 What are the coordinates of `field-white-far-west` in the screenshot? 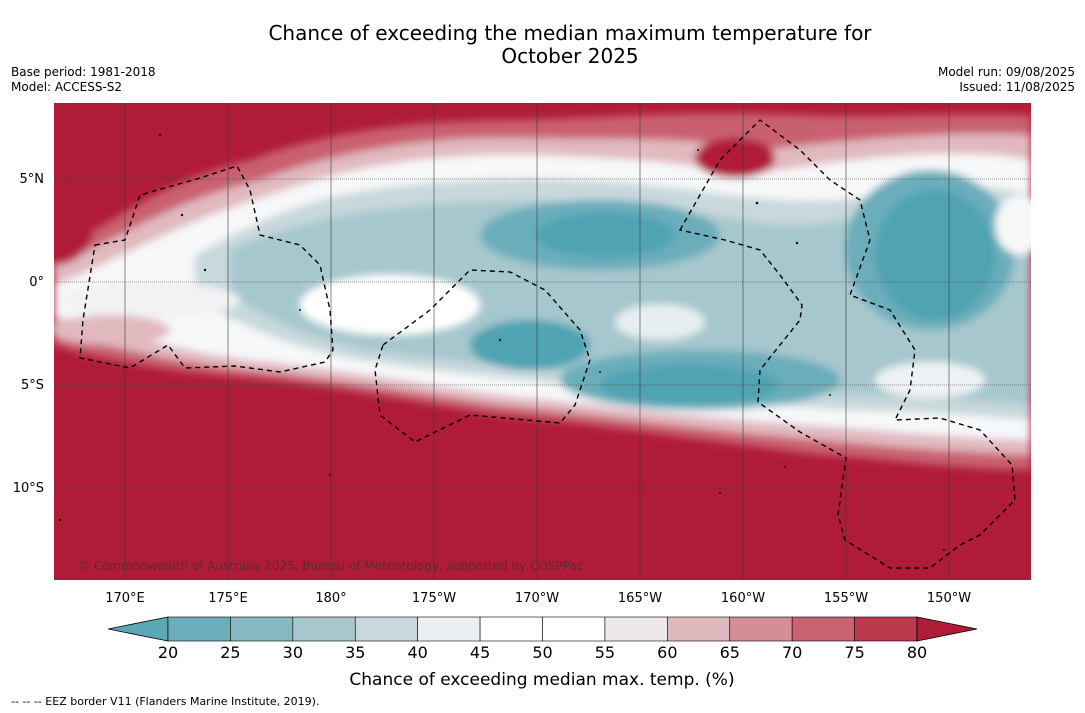 It's located at (150, 300).